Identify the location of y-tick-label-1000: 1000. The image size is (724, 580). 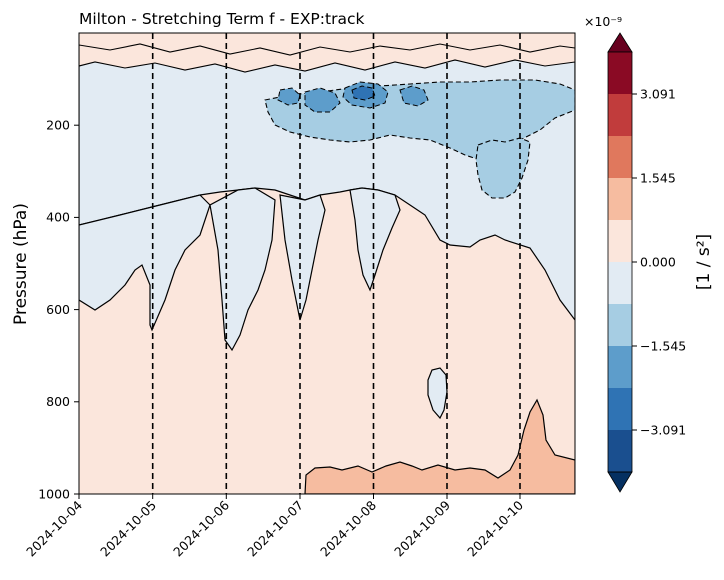
(54, 493).